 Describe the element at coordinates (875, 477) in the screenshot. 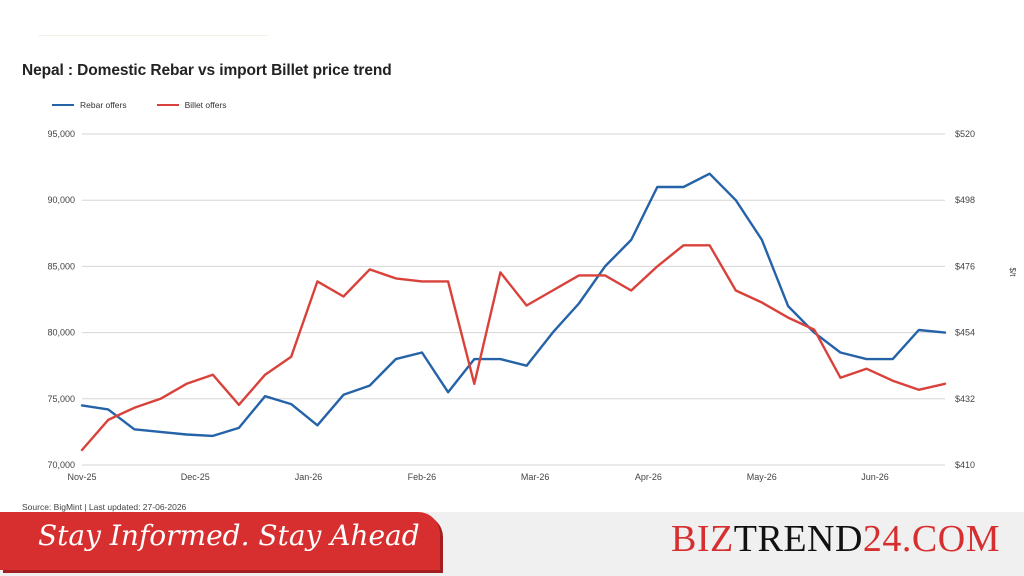

I see `x-tick-label: Jun-26` at that location.